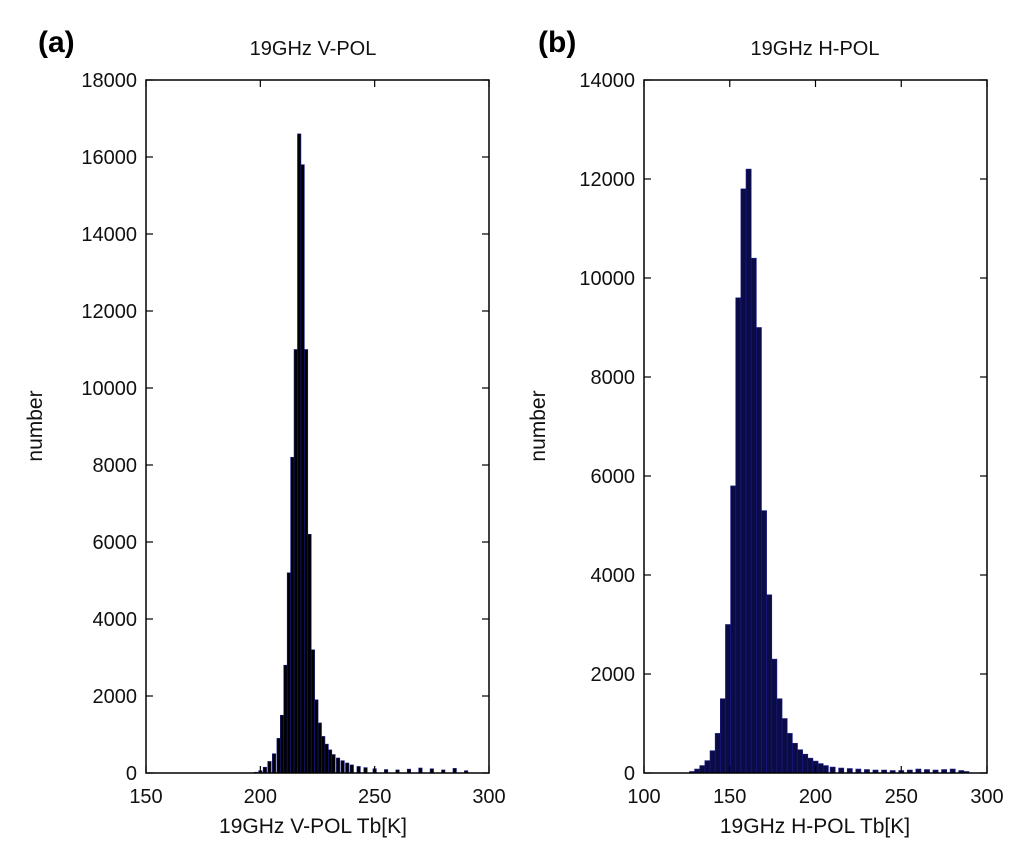 The width and height of the screenshot is (1024, 859). Describe the element at coordinates (643, 797) in the screenshot. I see `panel-b-x-tick-label: 100` at that location.